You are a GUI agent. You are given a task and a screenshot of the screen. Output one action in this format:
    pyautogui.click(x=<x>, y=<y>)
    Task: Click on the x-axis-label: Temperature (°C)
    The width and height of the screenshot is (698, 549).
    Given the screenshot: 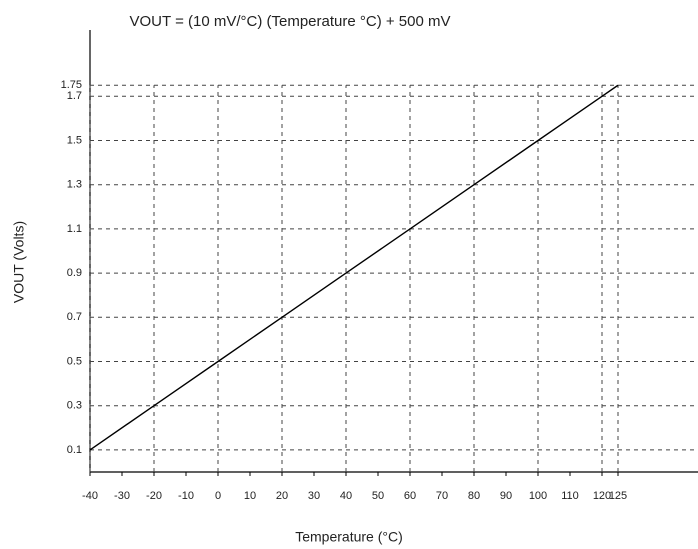 What is the action you would take?
    pyautogui.click(x=349, y=537)
    